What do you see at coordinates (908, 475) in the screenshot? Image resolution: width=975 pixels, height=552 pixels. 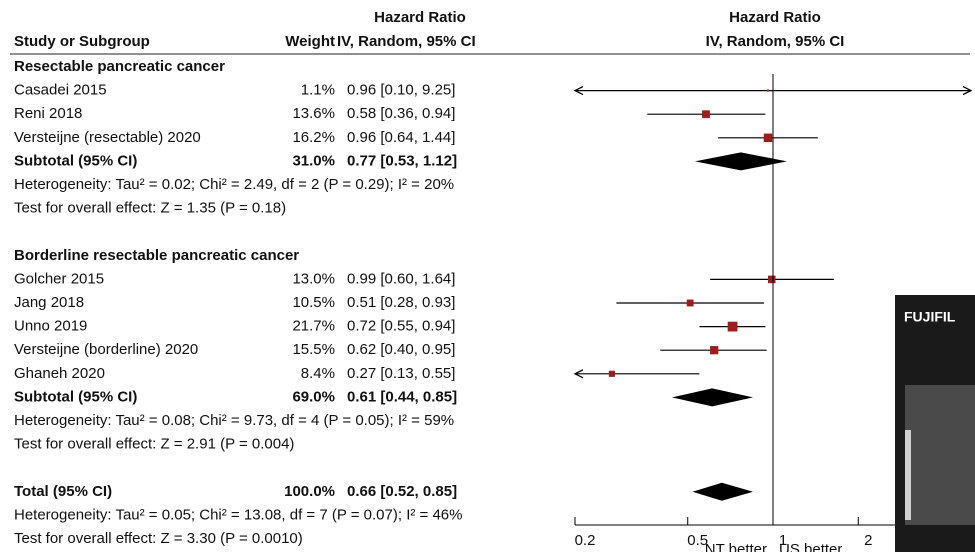 I see `overlay-photo-band` at bounding box center [908, 475].